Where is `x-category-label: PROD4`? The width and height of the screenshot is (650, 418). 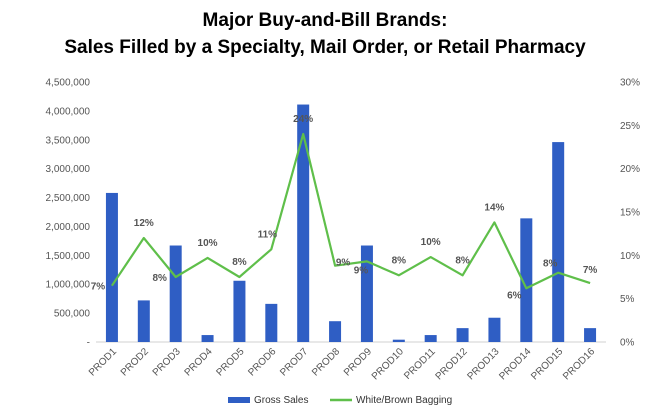 x-category-label: PROD4 is located at coordinates (199, 362).